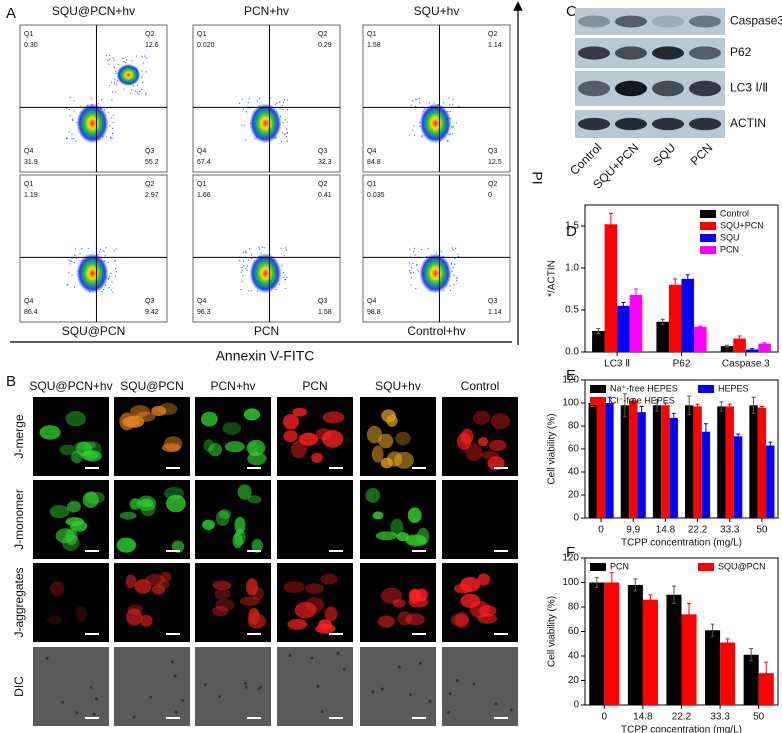 This screenshot has width=782, height=733. What do you see at coordinates (204, 195) in the screenshot?
I see `quadrant-value: 1.66` at bounding box center [204, 195].